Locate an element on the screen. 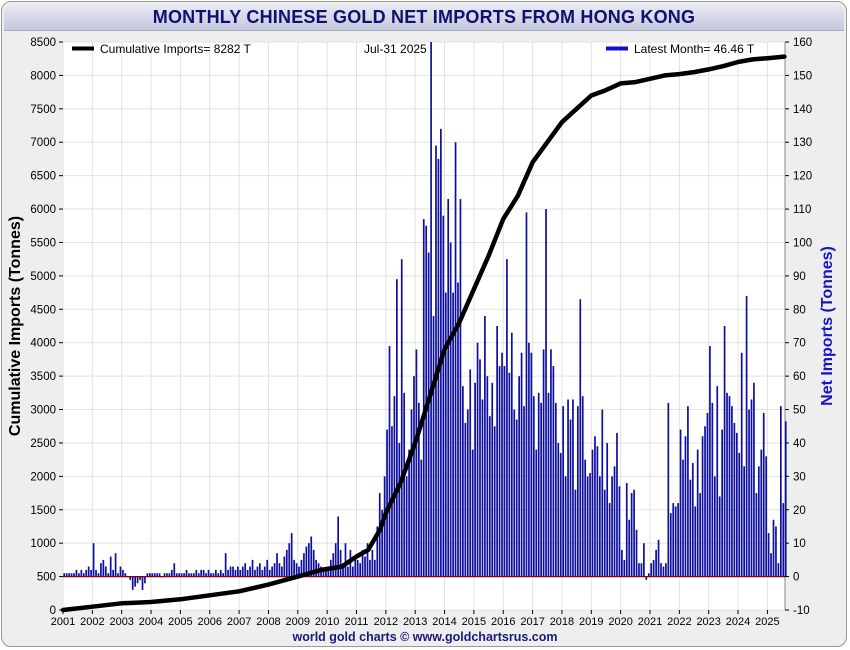 This screenshot has height=650, width=850. x-tick-label: 2025 is located at coordinates (767, 622).